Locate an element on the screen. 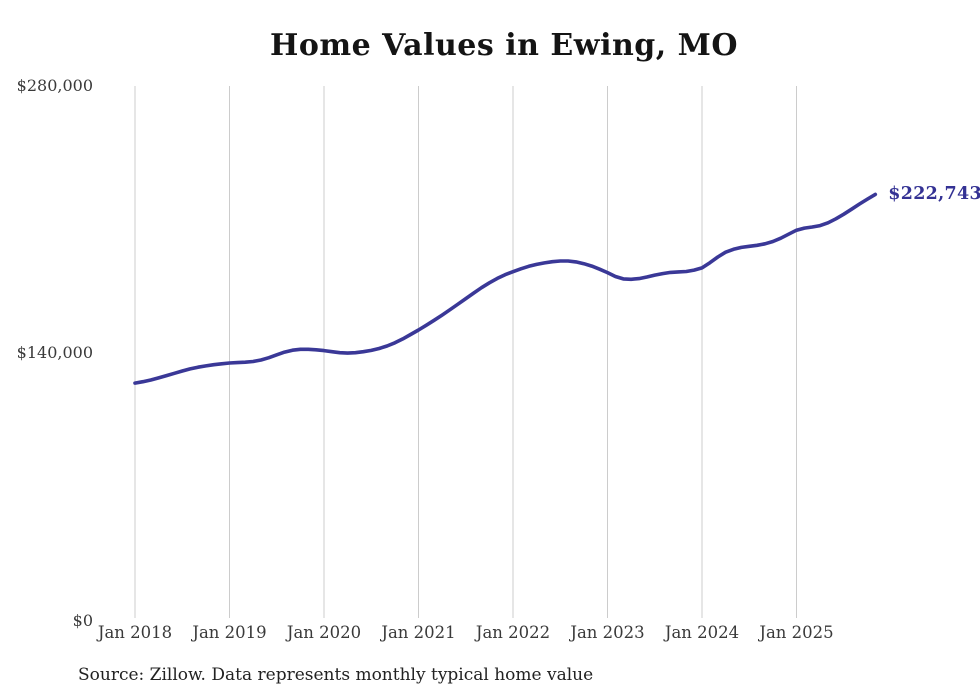  y-tick-label: $280,000 is located at coordinates (54, 85).